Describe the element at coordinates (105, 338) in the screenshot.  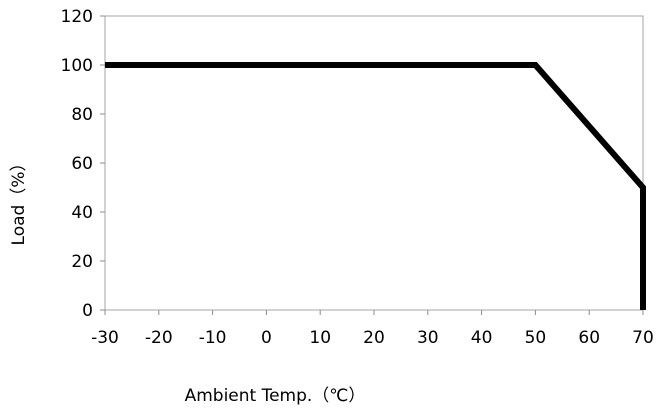
I see `x-tick-label: -30` at that location.